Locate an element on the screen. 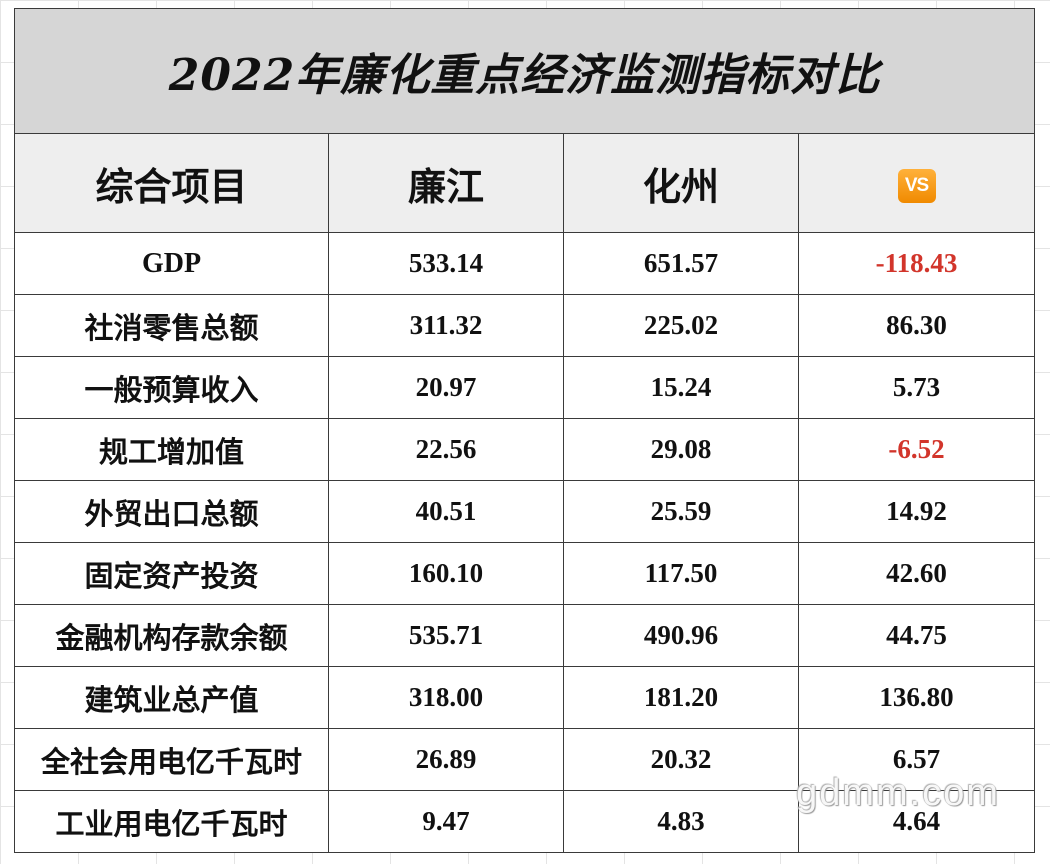 The height and width of the screenshot is (864, 1050). cell-lianjiang: 22.56 is located at coordinates (446, 449).